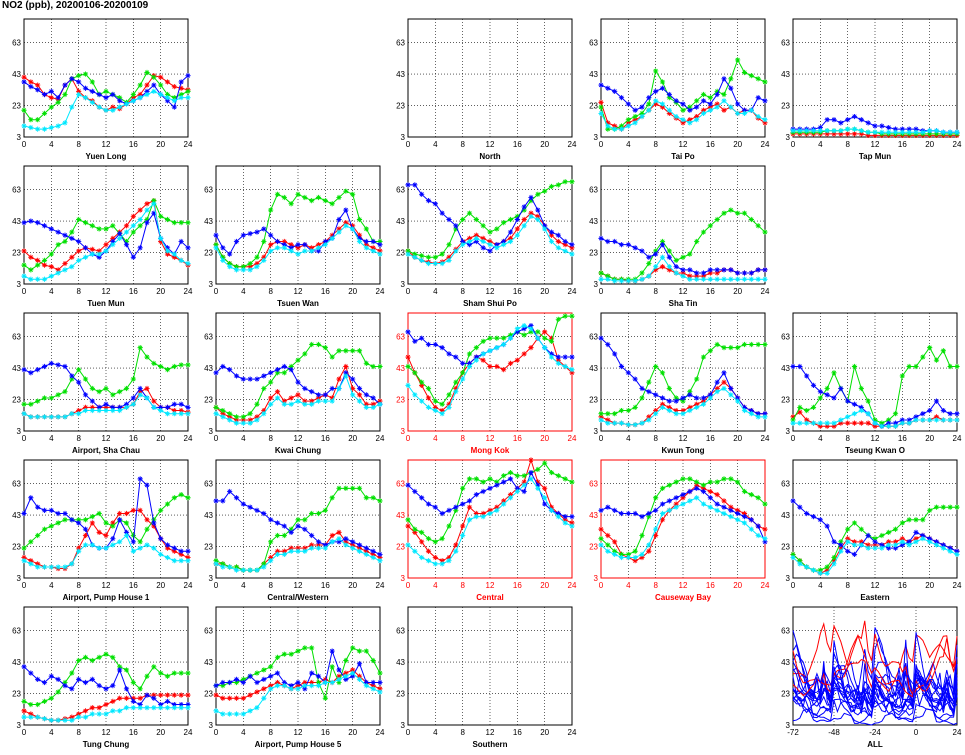 This screenshot has height=755, width=965. I want to click on y-tick-label: 23, so click(400, 253).